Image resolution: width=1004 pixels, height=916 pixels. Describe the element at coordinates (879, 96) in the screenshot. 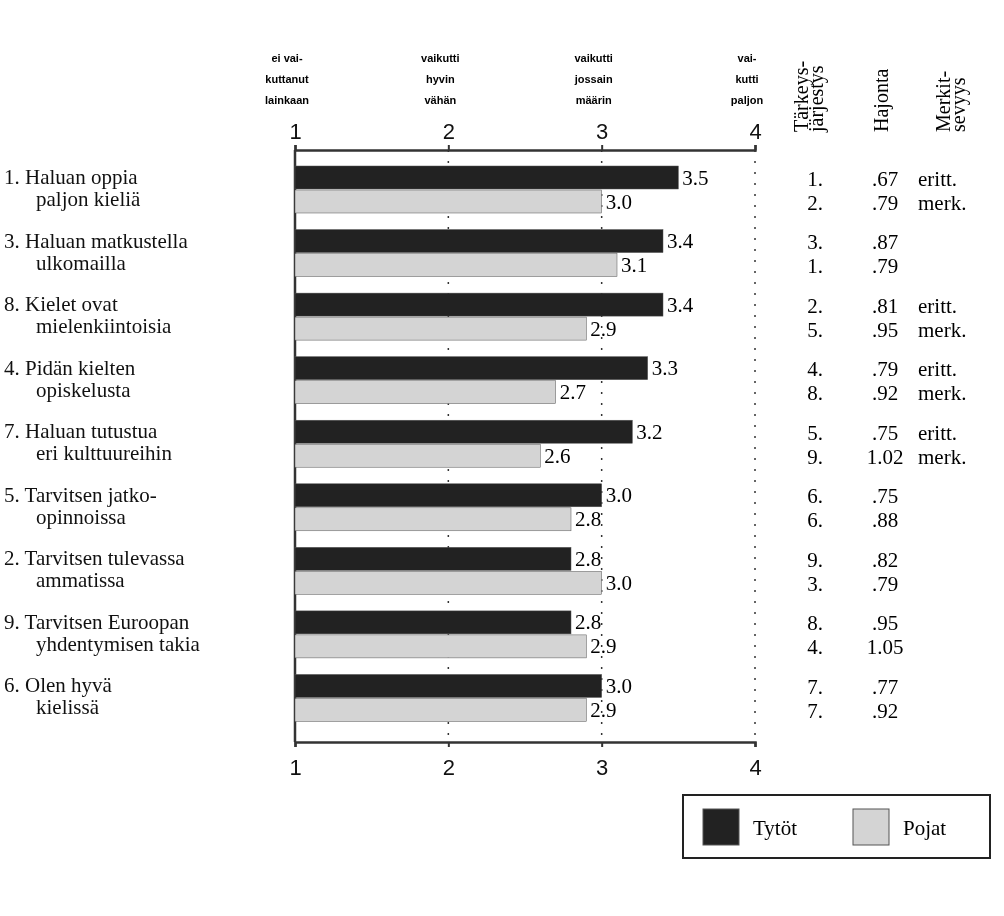

I see `text: Tärkeys- järjestys Hajonta Merkit- sevyys` at that location.